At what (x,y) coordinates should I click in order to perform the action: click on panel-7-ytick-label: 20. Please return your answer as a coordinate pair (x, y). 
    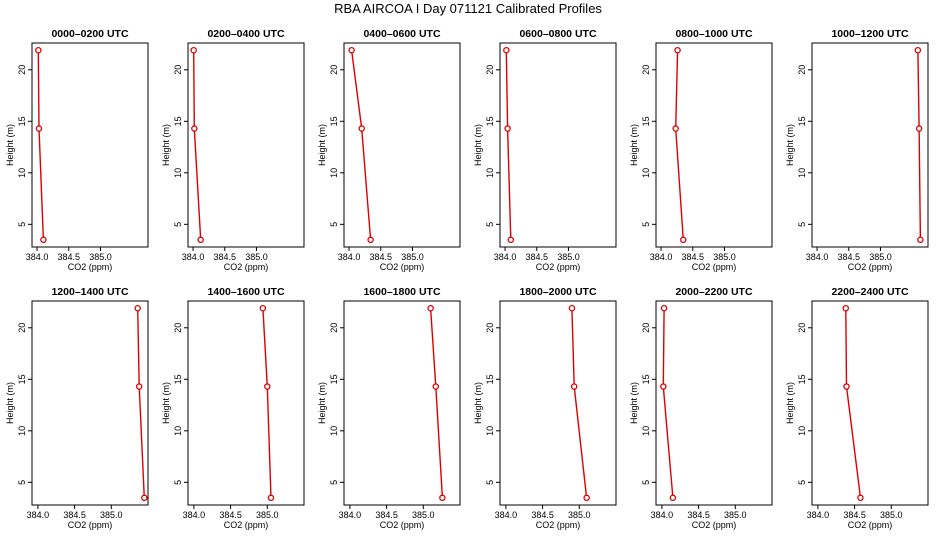
    Looking at the image, I should click on (22, 328).